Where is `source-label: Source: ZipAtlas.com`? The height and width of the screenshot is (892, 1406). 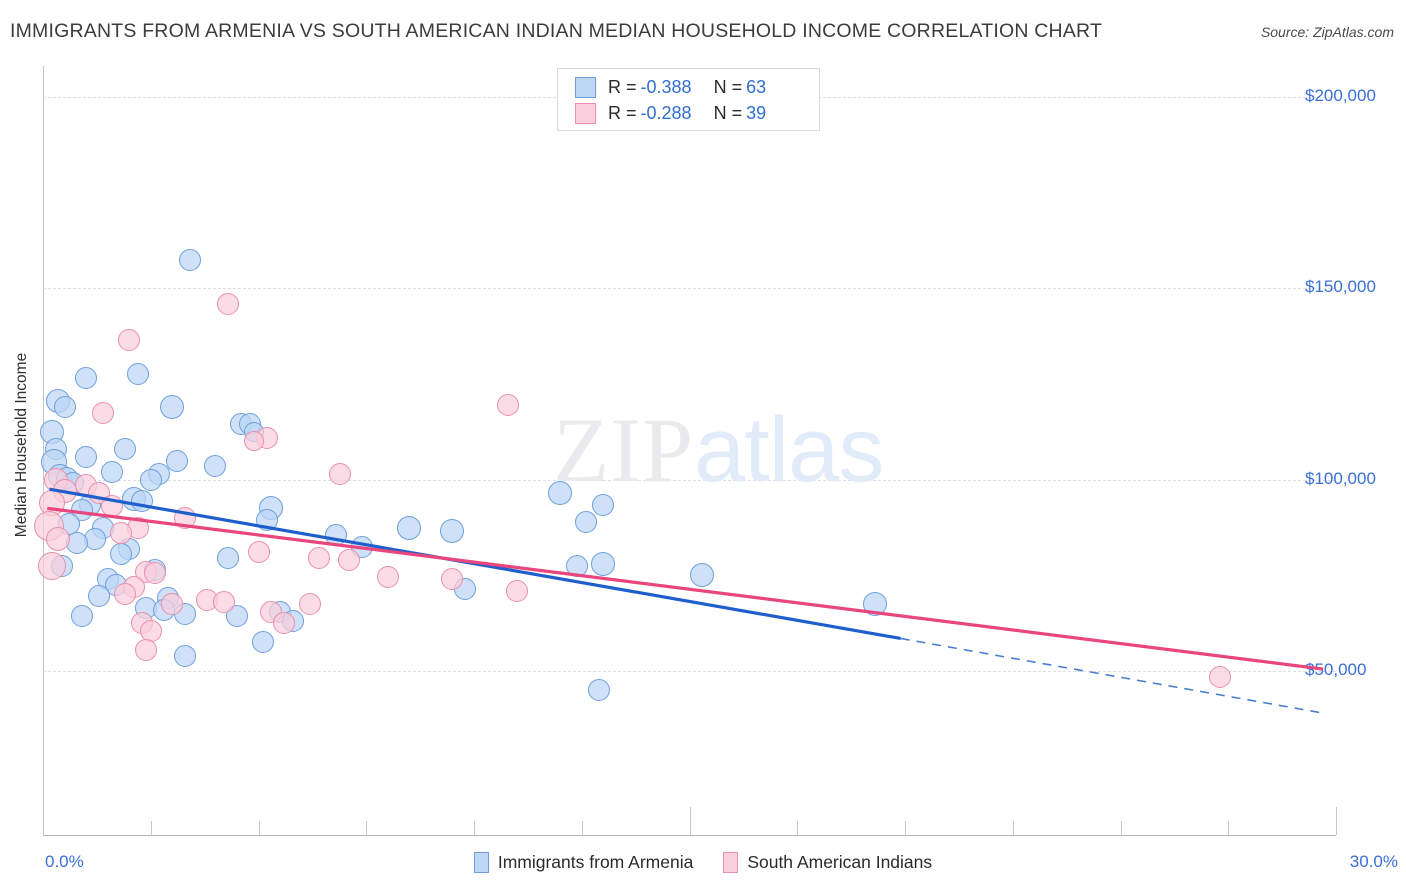
source-label: Source: ZipAtlas.com is located at coordinates (1327, 32).